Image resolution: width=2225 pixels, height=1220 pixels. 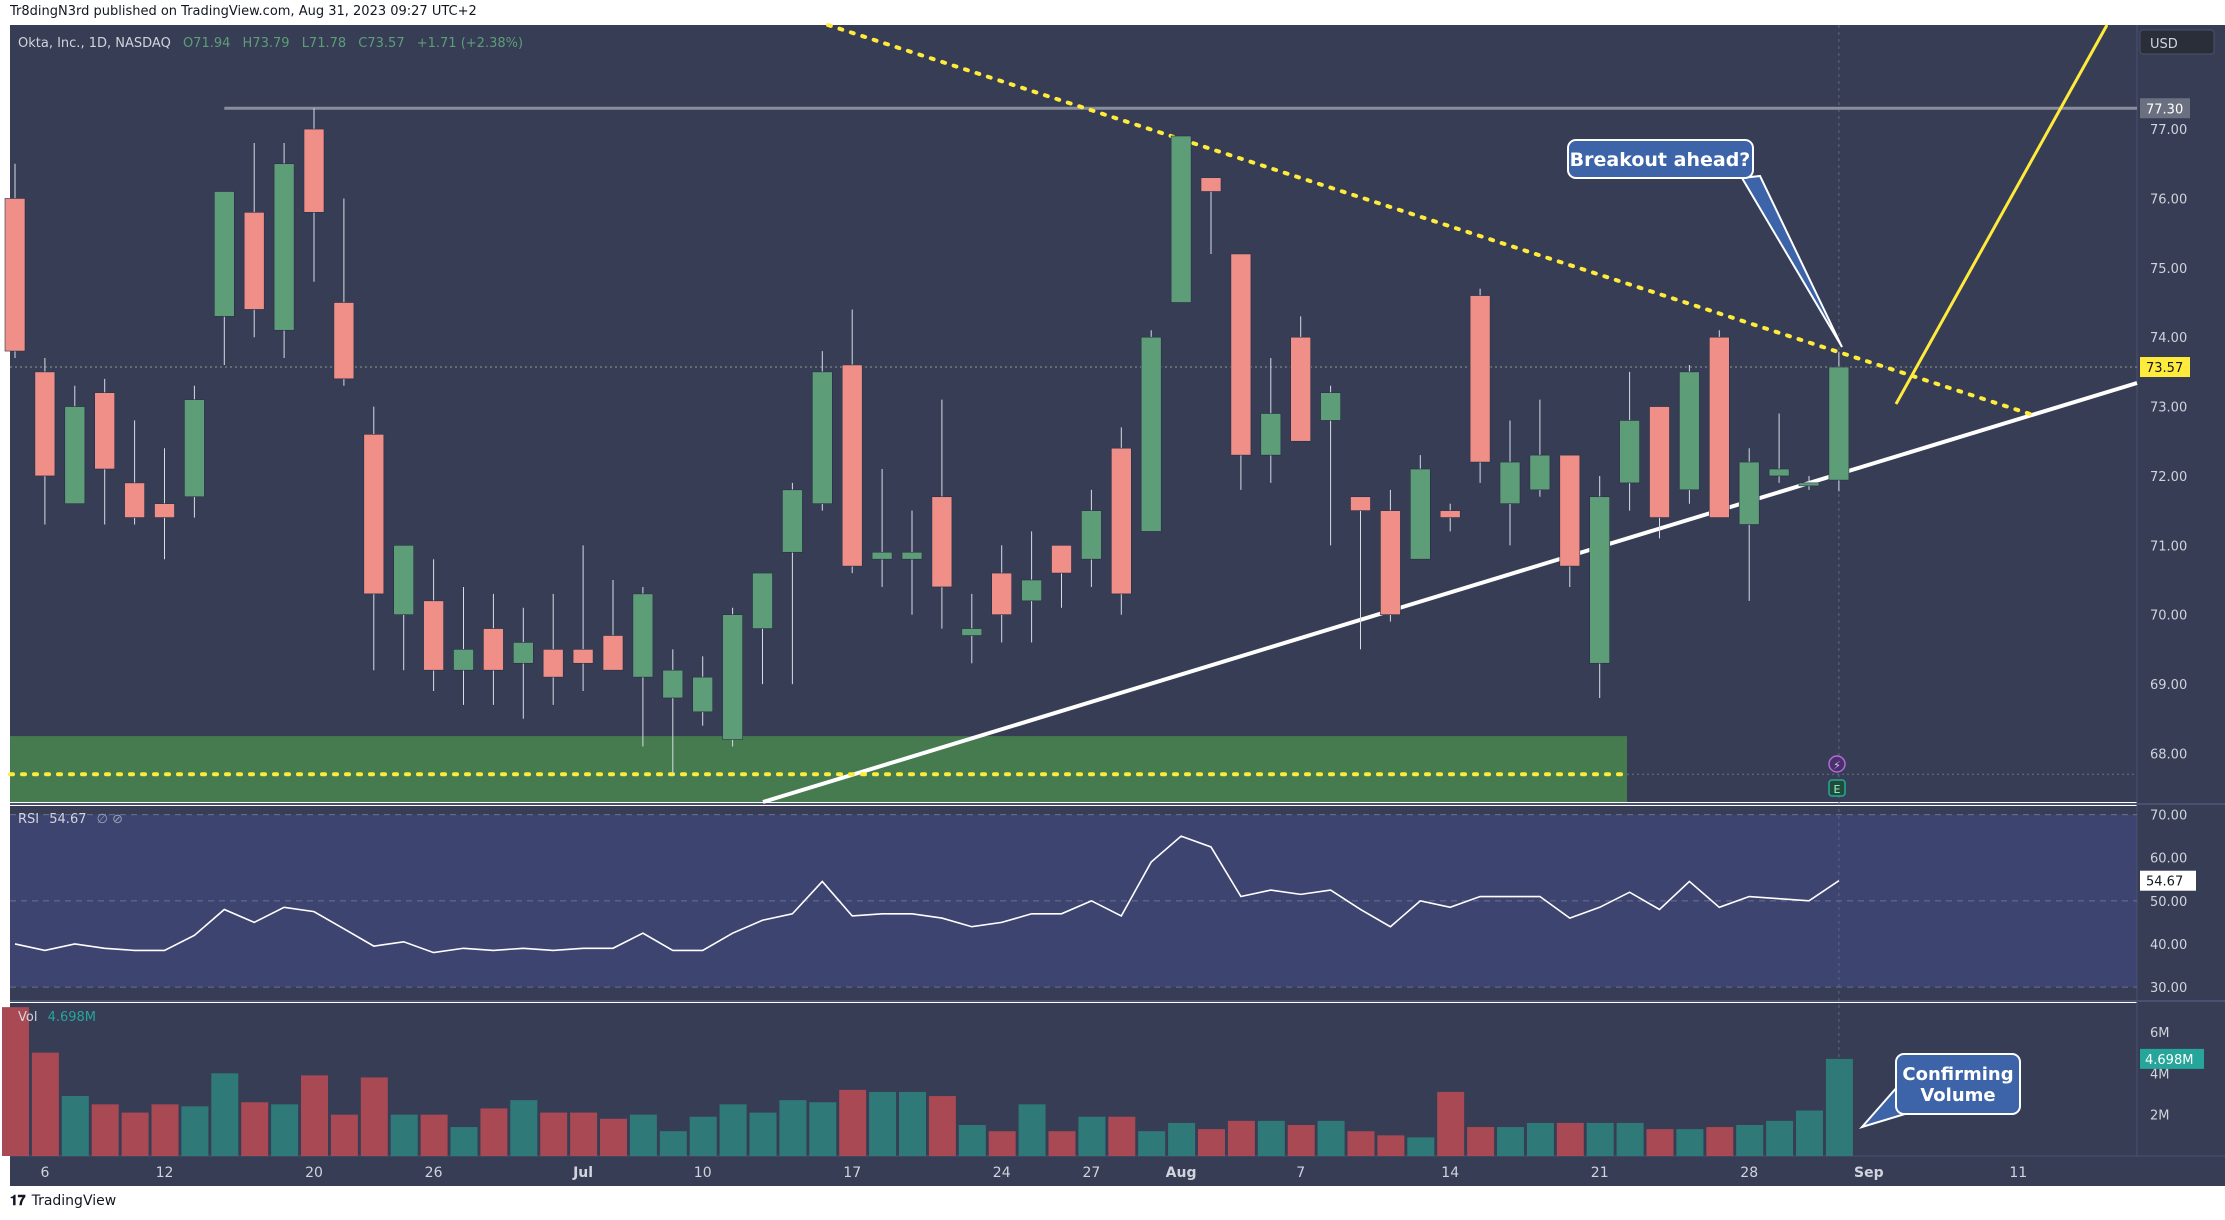 I want to click on currency-button, so click(x=2177, y=42).